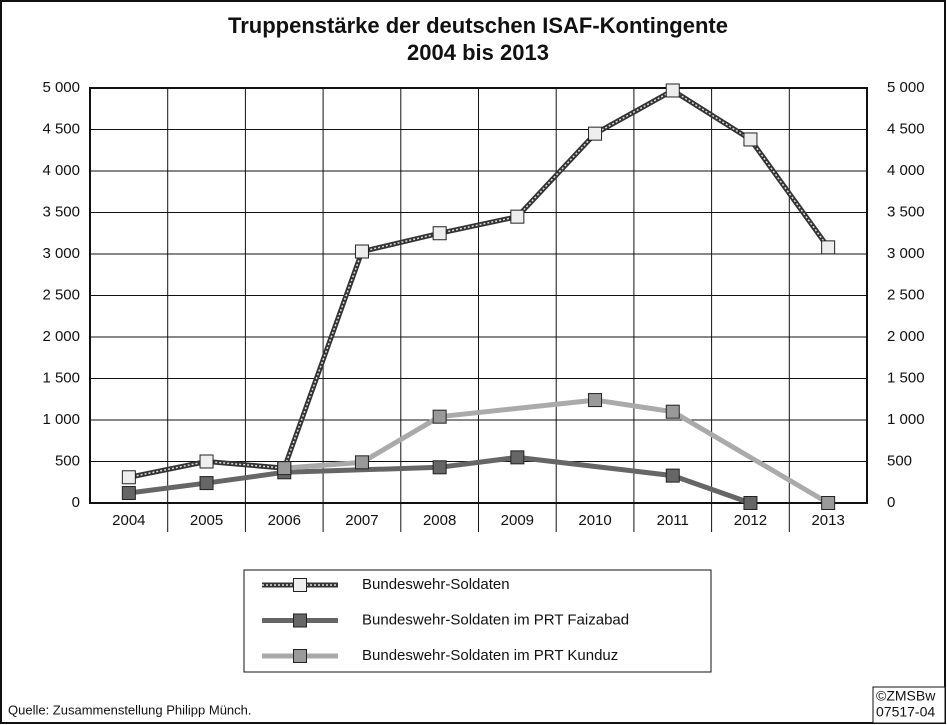  What do you see at coordinates (906, 294) in the screenshot?
I see `y2-tick-label: 2 500` at bounding box center [906, 294].